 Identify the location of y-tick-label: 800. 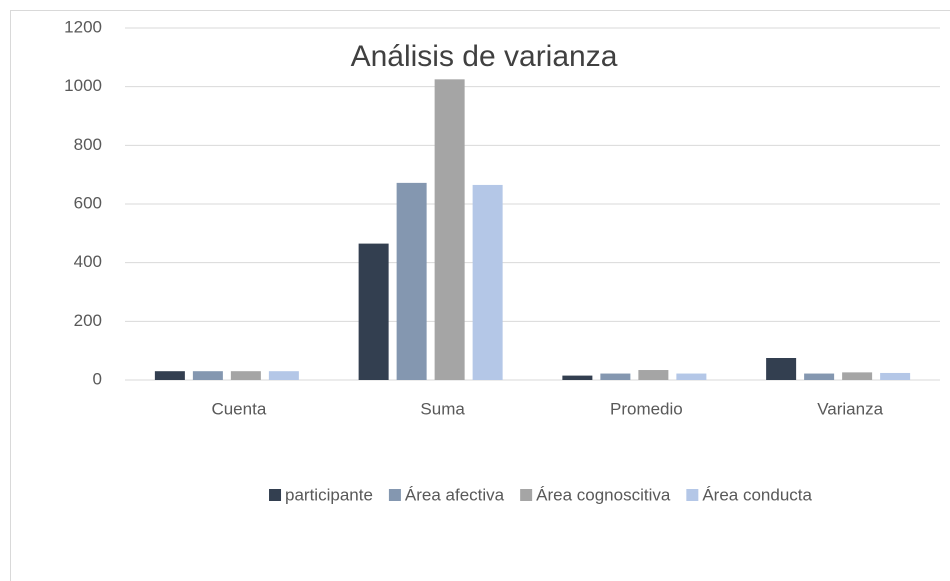
(88, 144).